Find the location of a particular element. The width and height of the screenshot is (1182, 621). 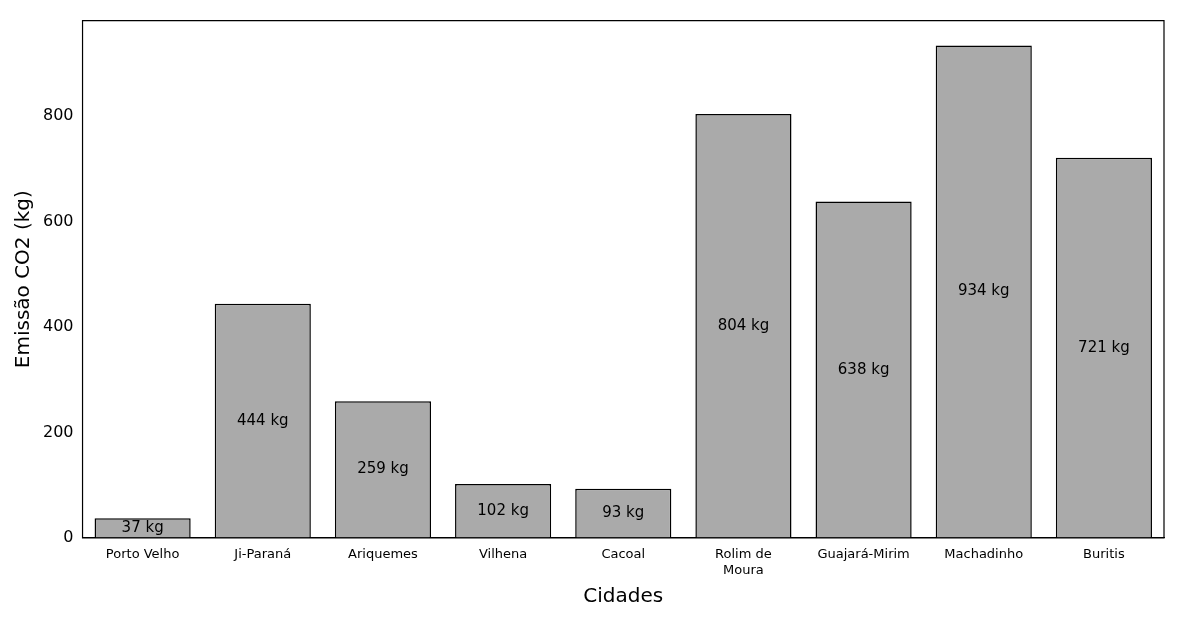

data-label: 444 kg is located at coordinates (262, 419).